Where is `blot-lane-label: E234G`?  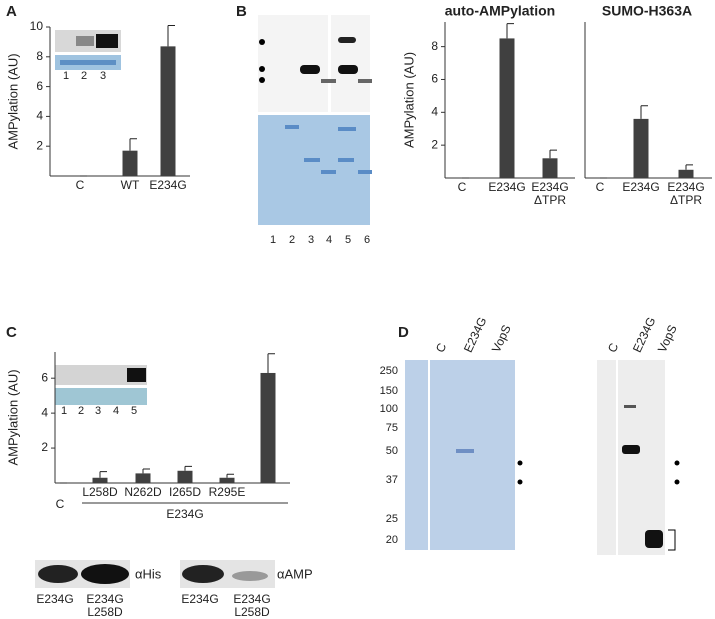 blot-lane-label: E234G is located at coordinates (199, 599).